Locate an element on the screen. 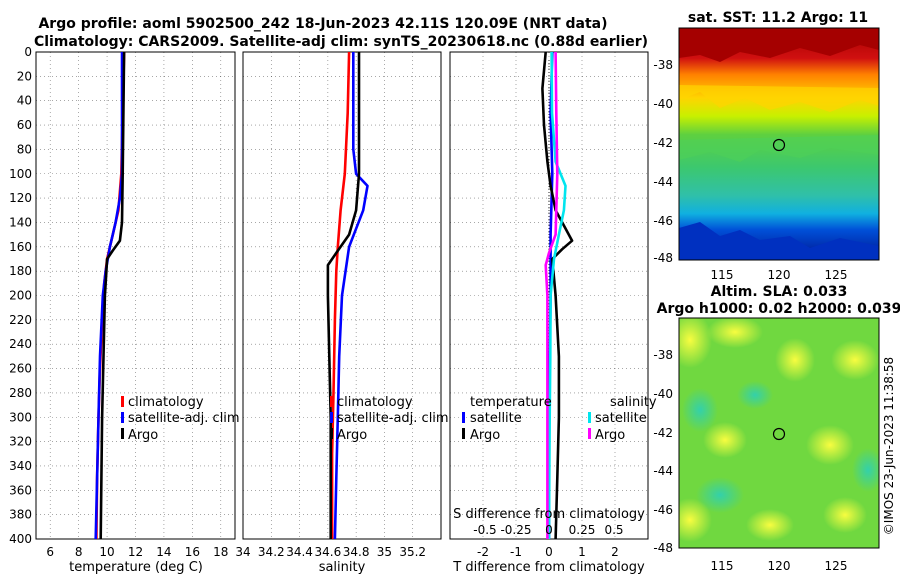 This screenshot has width=900, height=580. temperature-profiles is located at coordinates (110, 295).